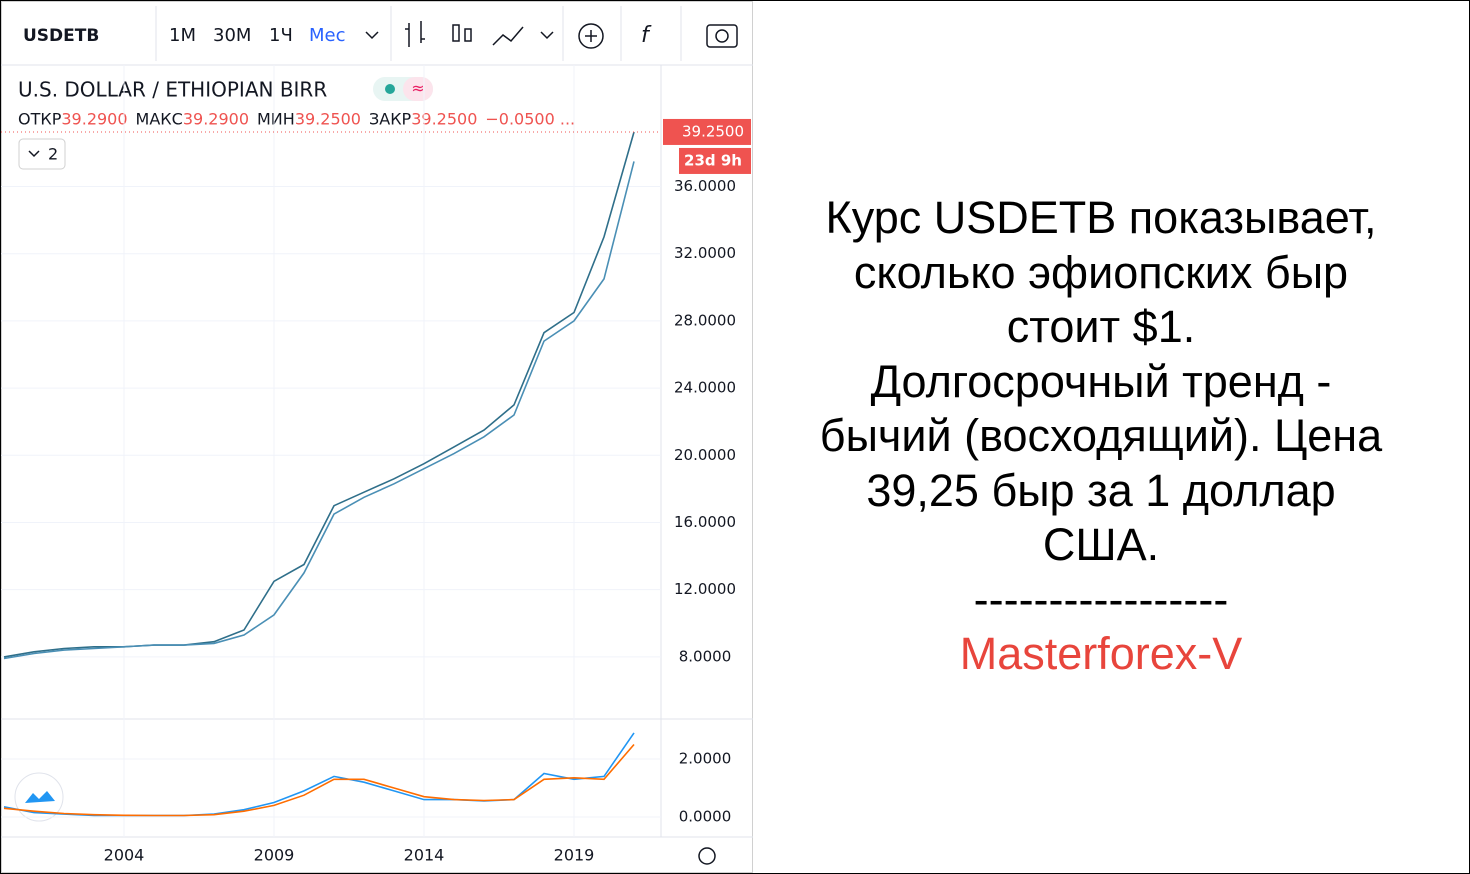 The width and height of the screenshot is (1470, 874). I want to click on annotation-line: бычий (восходящий). Цена, so click(1101, 435).